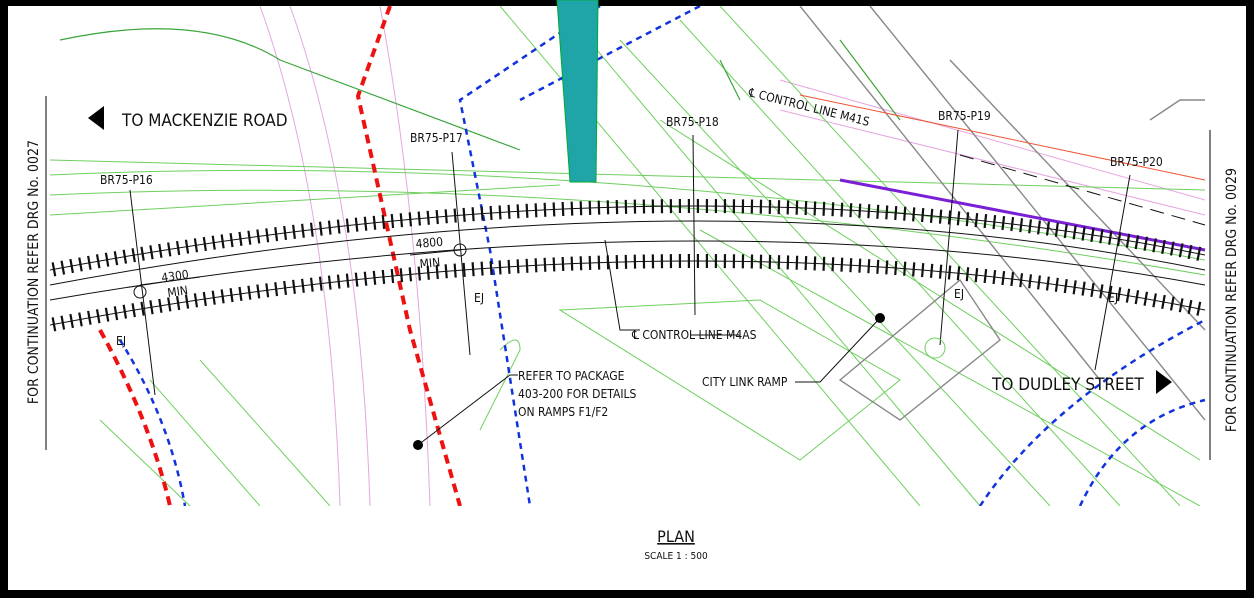 This screenshot has height=598, width=1254. I want to click on direction-label: TO DUDLEY STREET, so click(1067, 385).